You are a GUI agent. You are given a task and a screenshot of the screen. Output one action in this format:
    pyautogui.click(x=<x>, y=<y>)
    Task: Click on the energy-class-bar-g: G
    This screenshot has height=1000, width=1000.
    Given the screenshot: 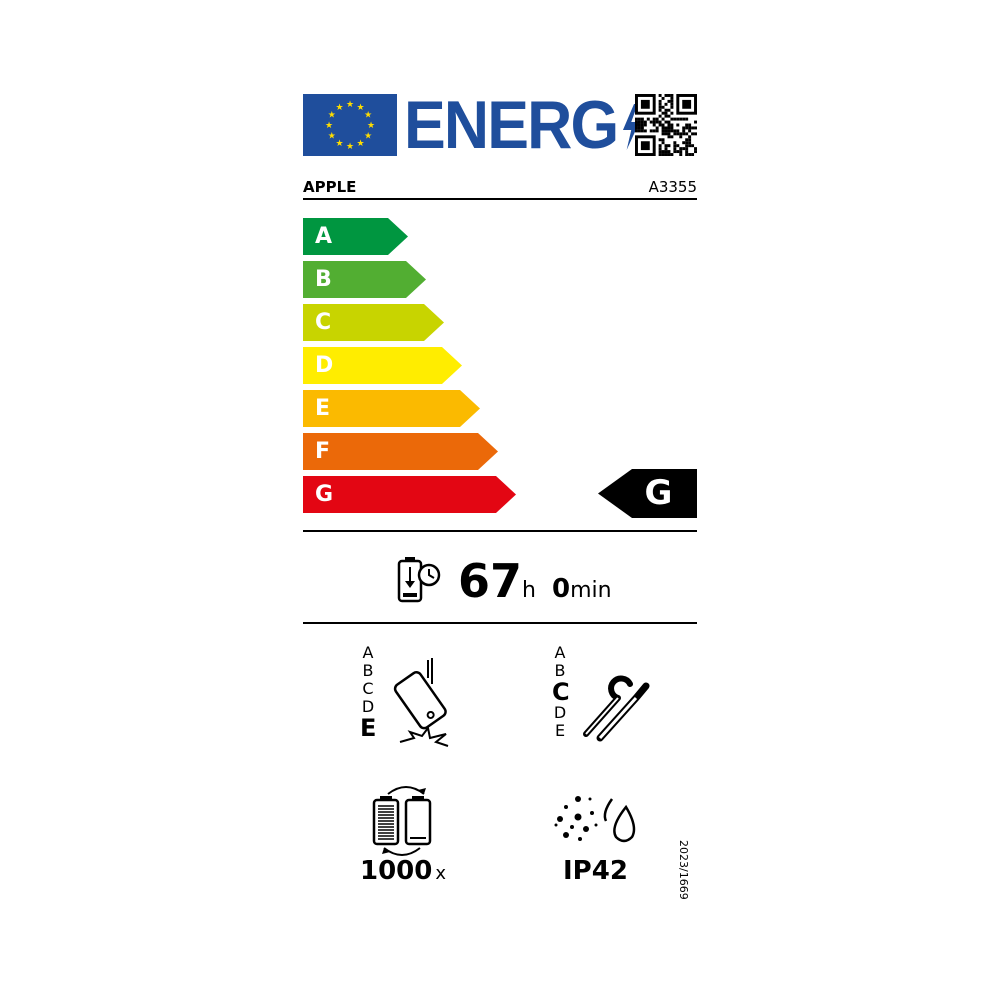 What is the action you would take?
    pyautogui.click(x=409, y=494)
    